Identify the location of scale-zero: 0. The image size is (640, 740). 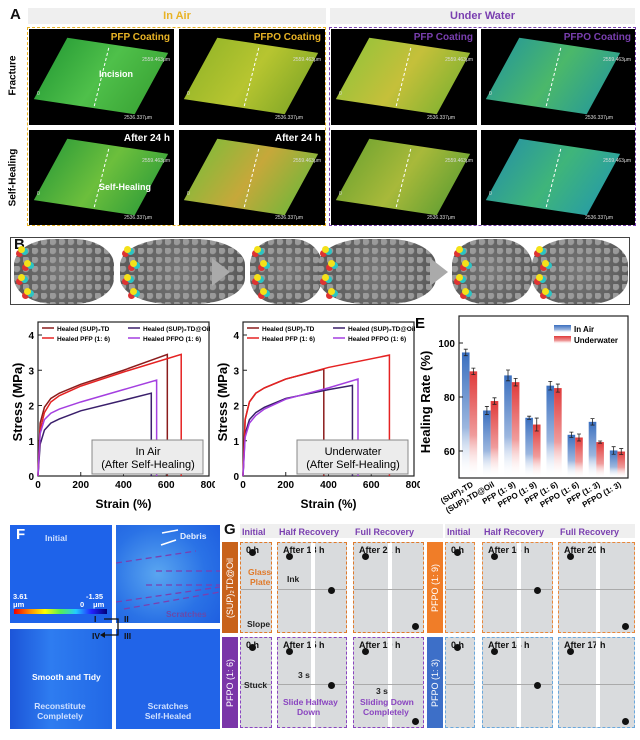
(82, 604).